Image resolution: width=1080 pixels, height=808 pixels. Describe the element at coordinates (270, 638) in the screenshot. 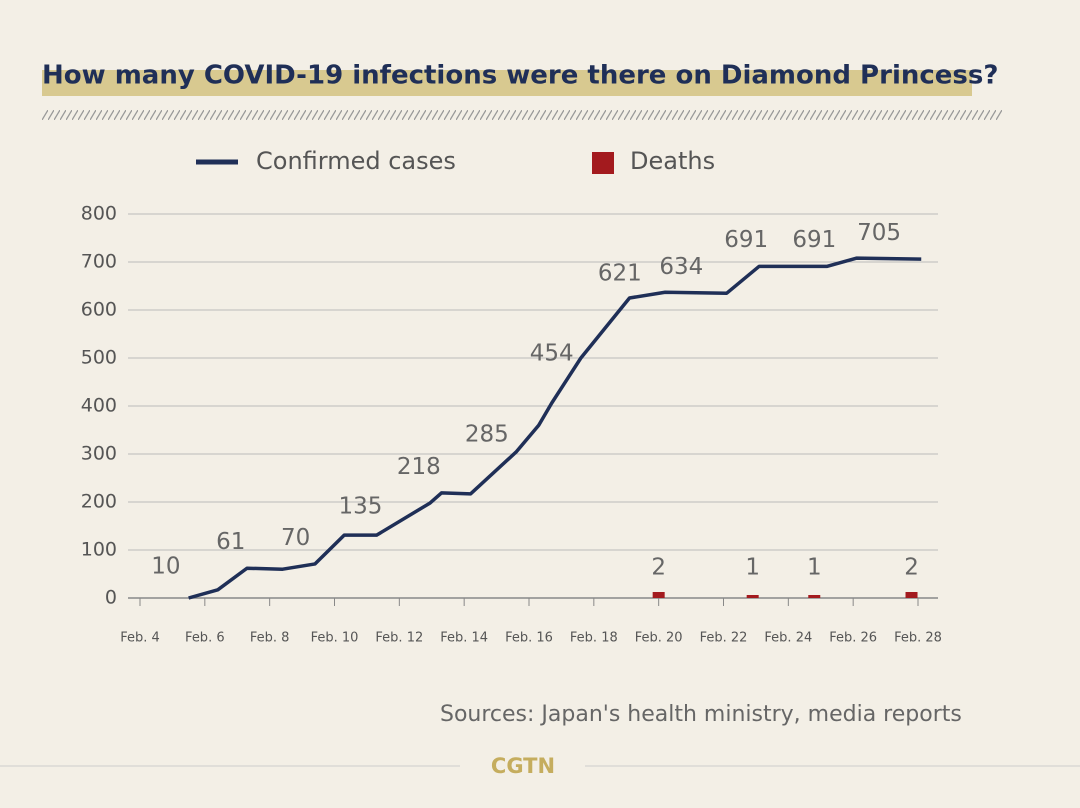

I see `x-tick-label: Feb. 8` at that location.